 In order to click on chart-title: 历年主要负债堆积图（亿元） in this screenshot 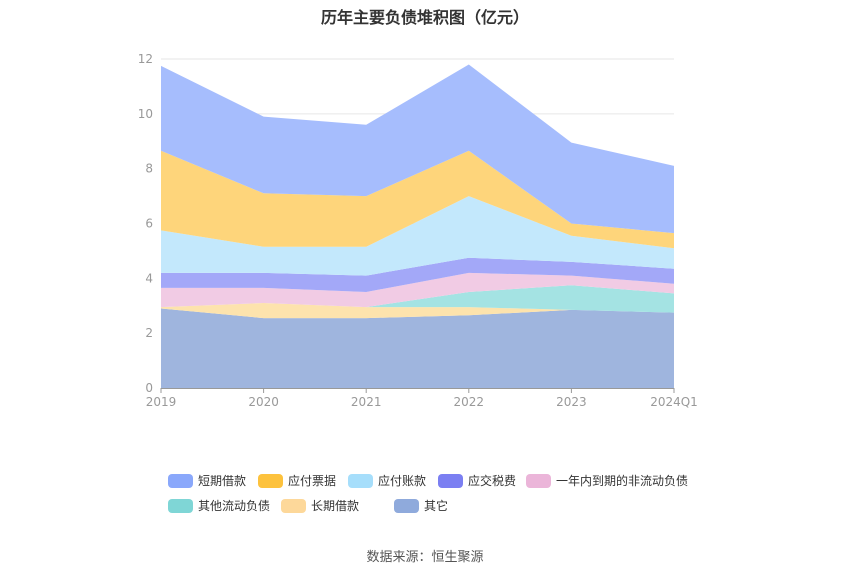, I will do `click(424, 17)`.